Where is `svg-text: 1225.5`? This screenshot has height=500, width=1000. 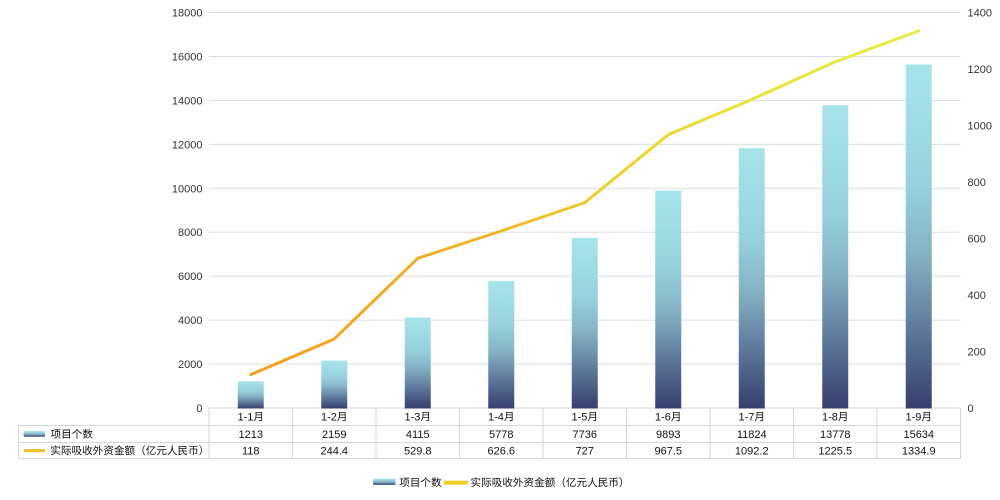 svg-text: 1225.5 is located at coordinates (835, 451).